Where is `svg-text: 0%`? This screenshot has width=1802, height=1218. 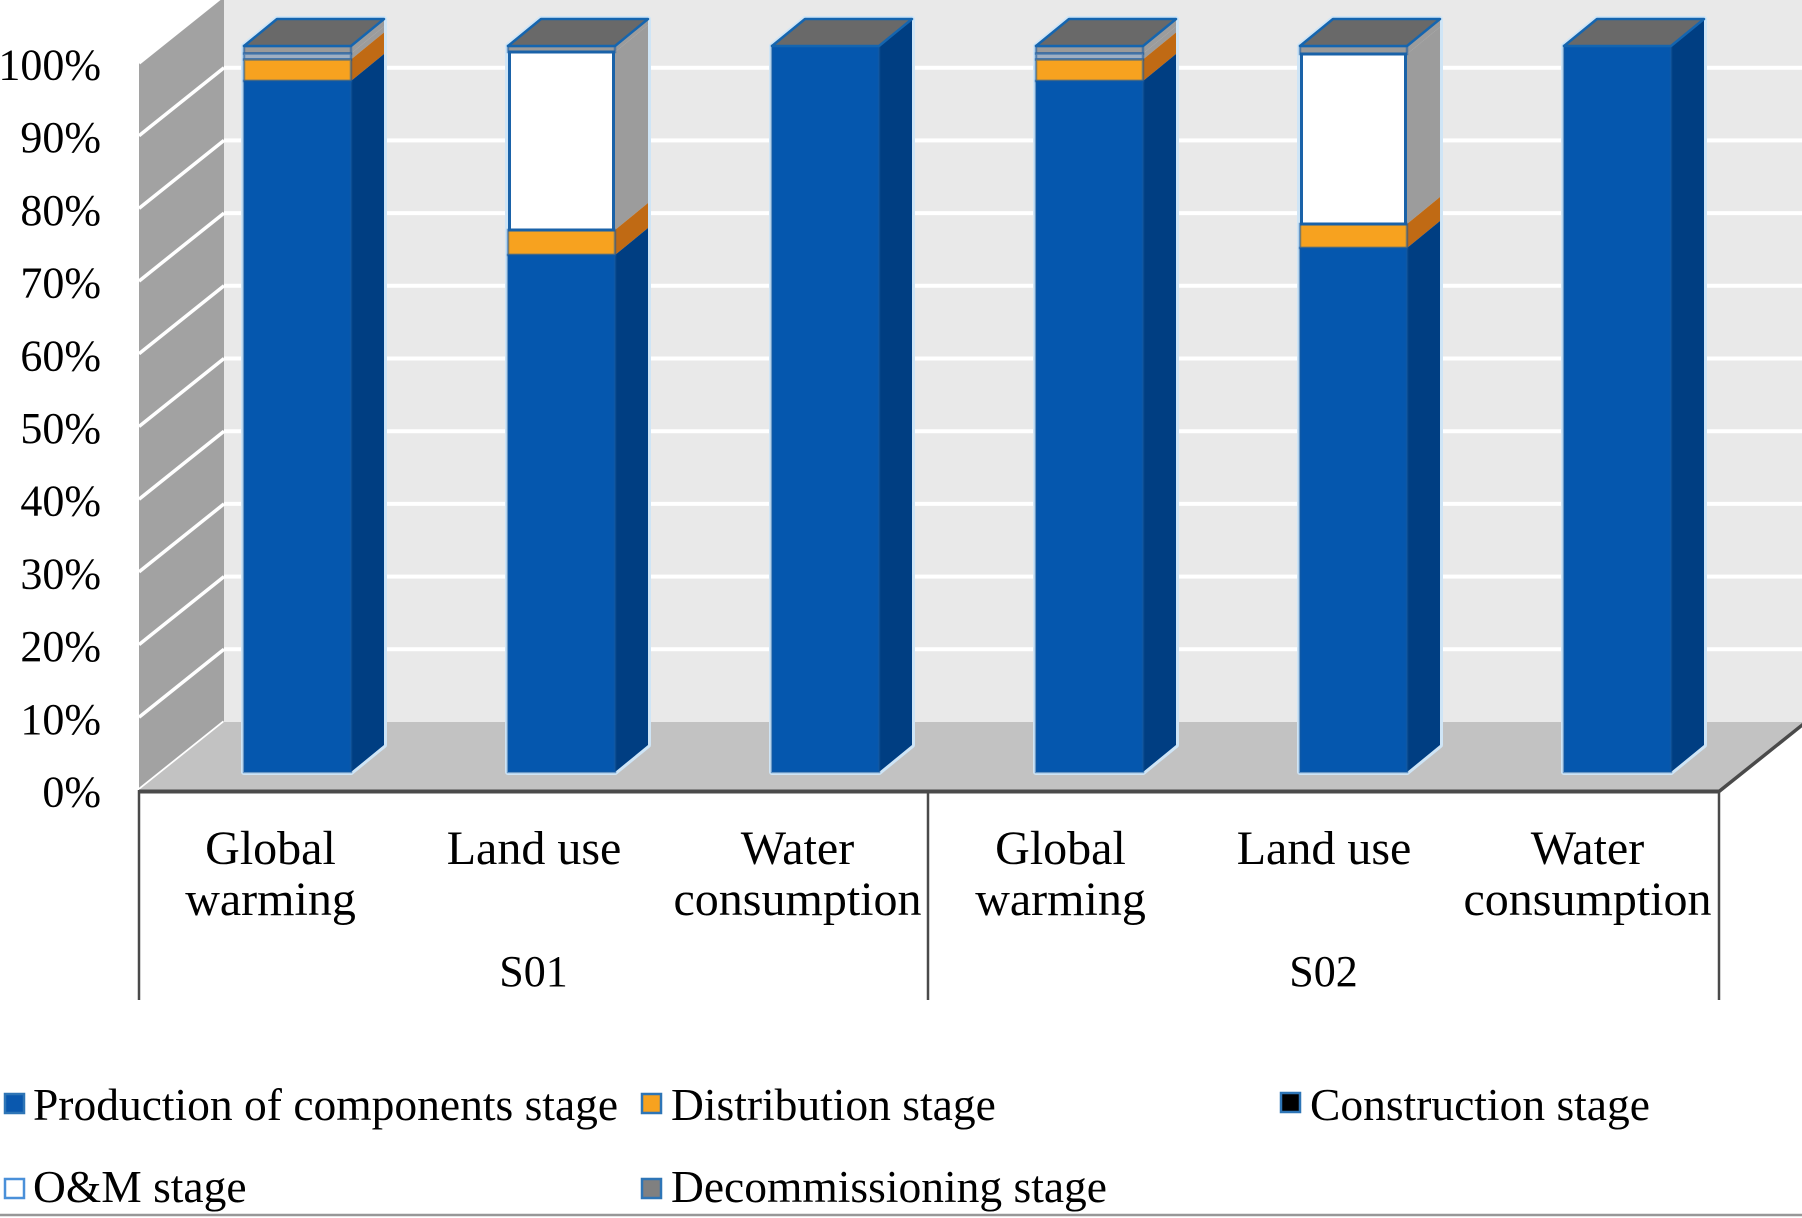
svg-text: 0% is located at coordinates (71, 792).